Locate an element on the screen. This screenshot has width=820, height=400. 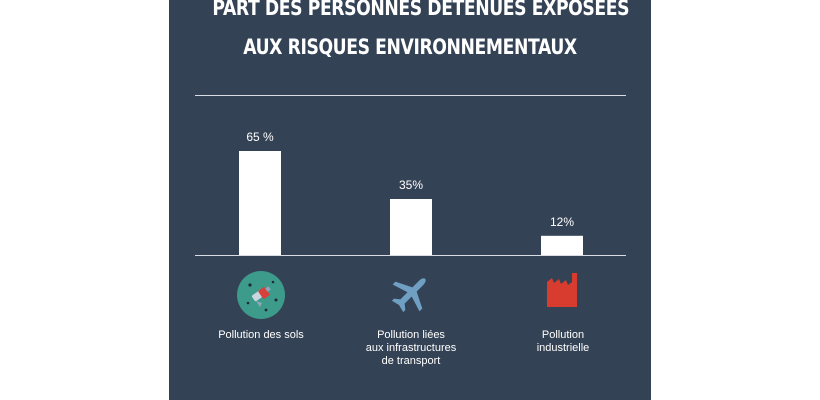
category-label-line: Pollution des sols is located at coordinates (261, 335).